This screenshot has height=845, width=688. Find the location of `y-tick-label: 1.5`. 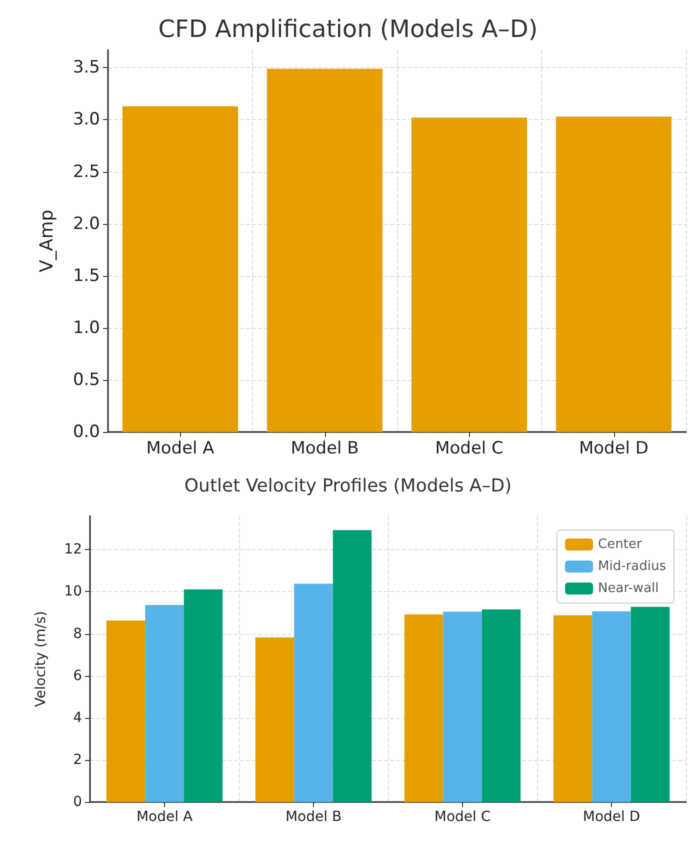

y-tick-label: 1.5 is located at coordinates (86, 276).